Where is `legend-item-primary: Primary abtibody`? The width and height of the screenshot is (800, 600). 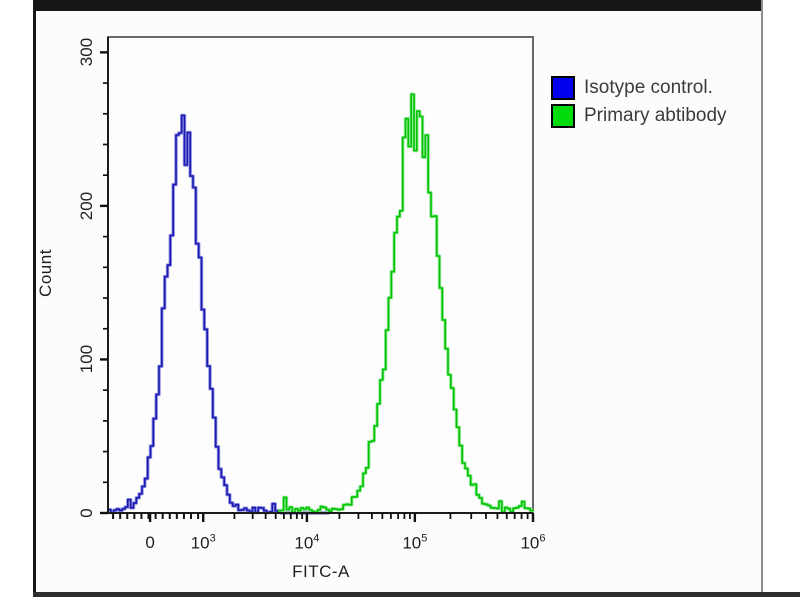 legend-item-primary: Primary abtibody is located at coordinates (639, 116).